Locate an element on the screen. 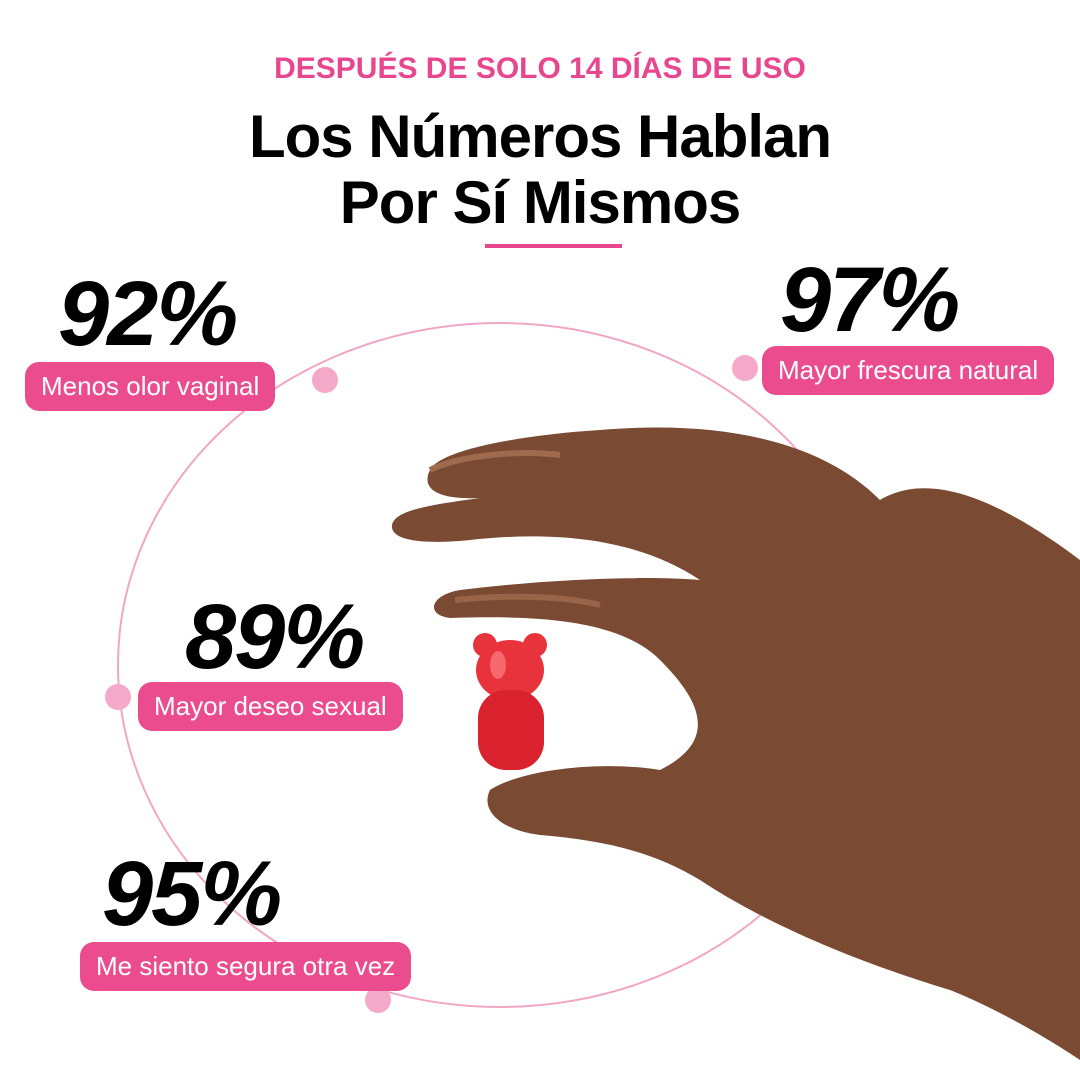 Image resolution: width=1080 pixels, height=1080 pixels. stat-value: 89% is located at coordinates (275, 637).